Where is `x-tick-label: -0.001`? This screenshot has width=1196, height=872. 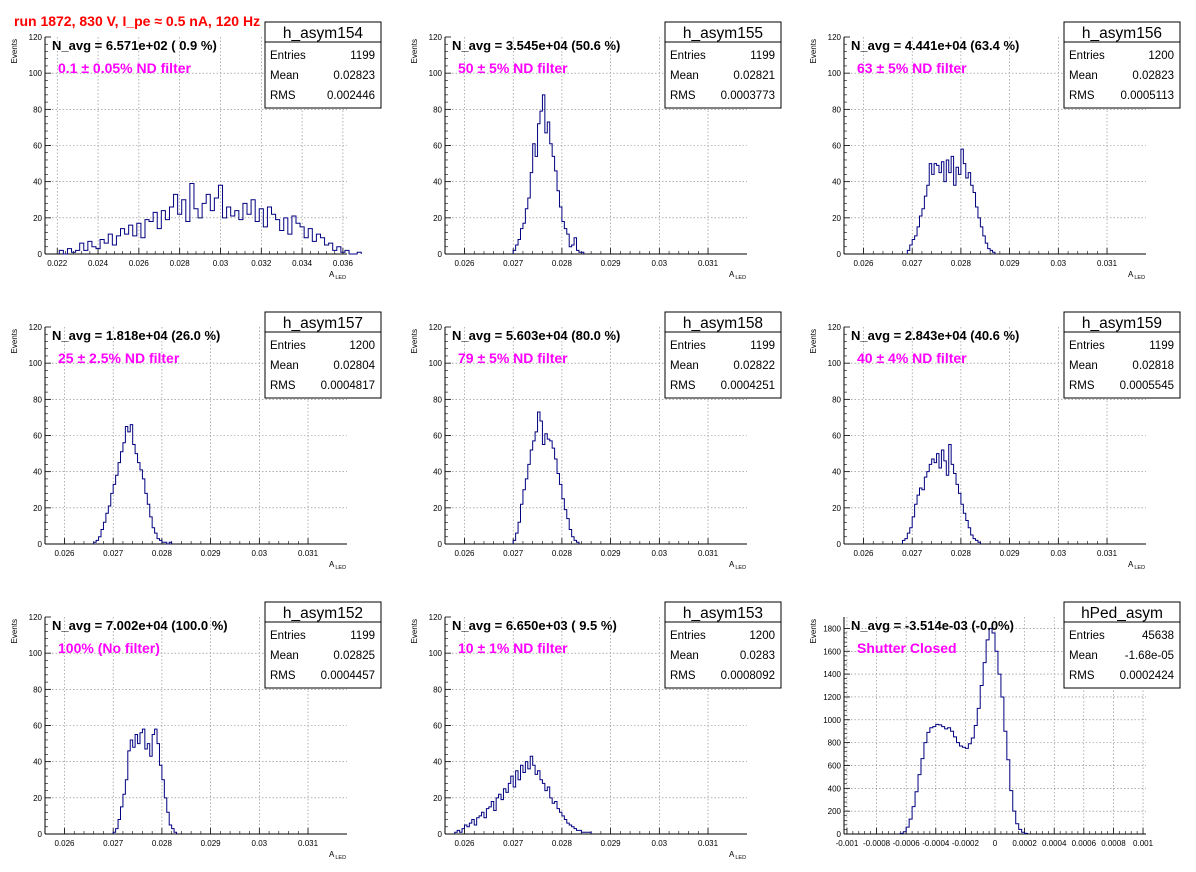
x-tick-label: -0.001 is located at coordinates (847, 843).